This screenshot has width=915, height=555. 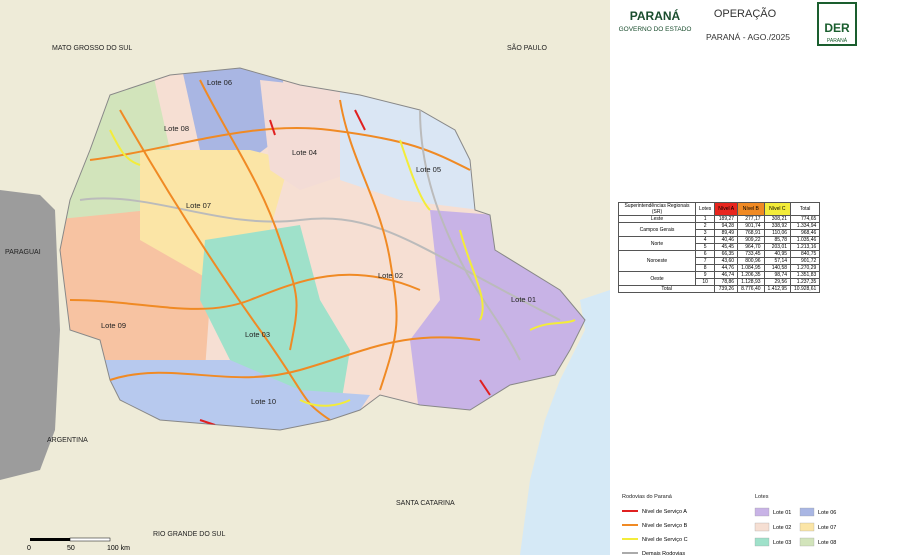 What do you see at coordinates (805, 261) in the screenshot?
I see `table-cell: 901,72` at bounding box center [805, 261].